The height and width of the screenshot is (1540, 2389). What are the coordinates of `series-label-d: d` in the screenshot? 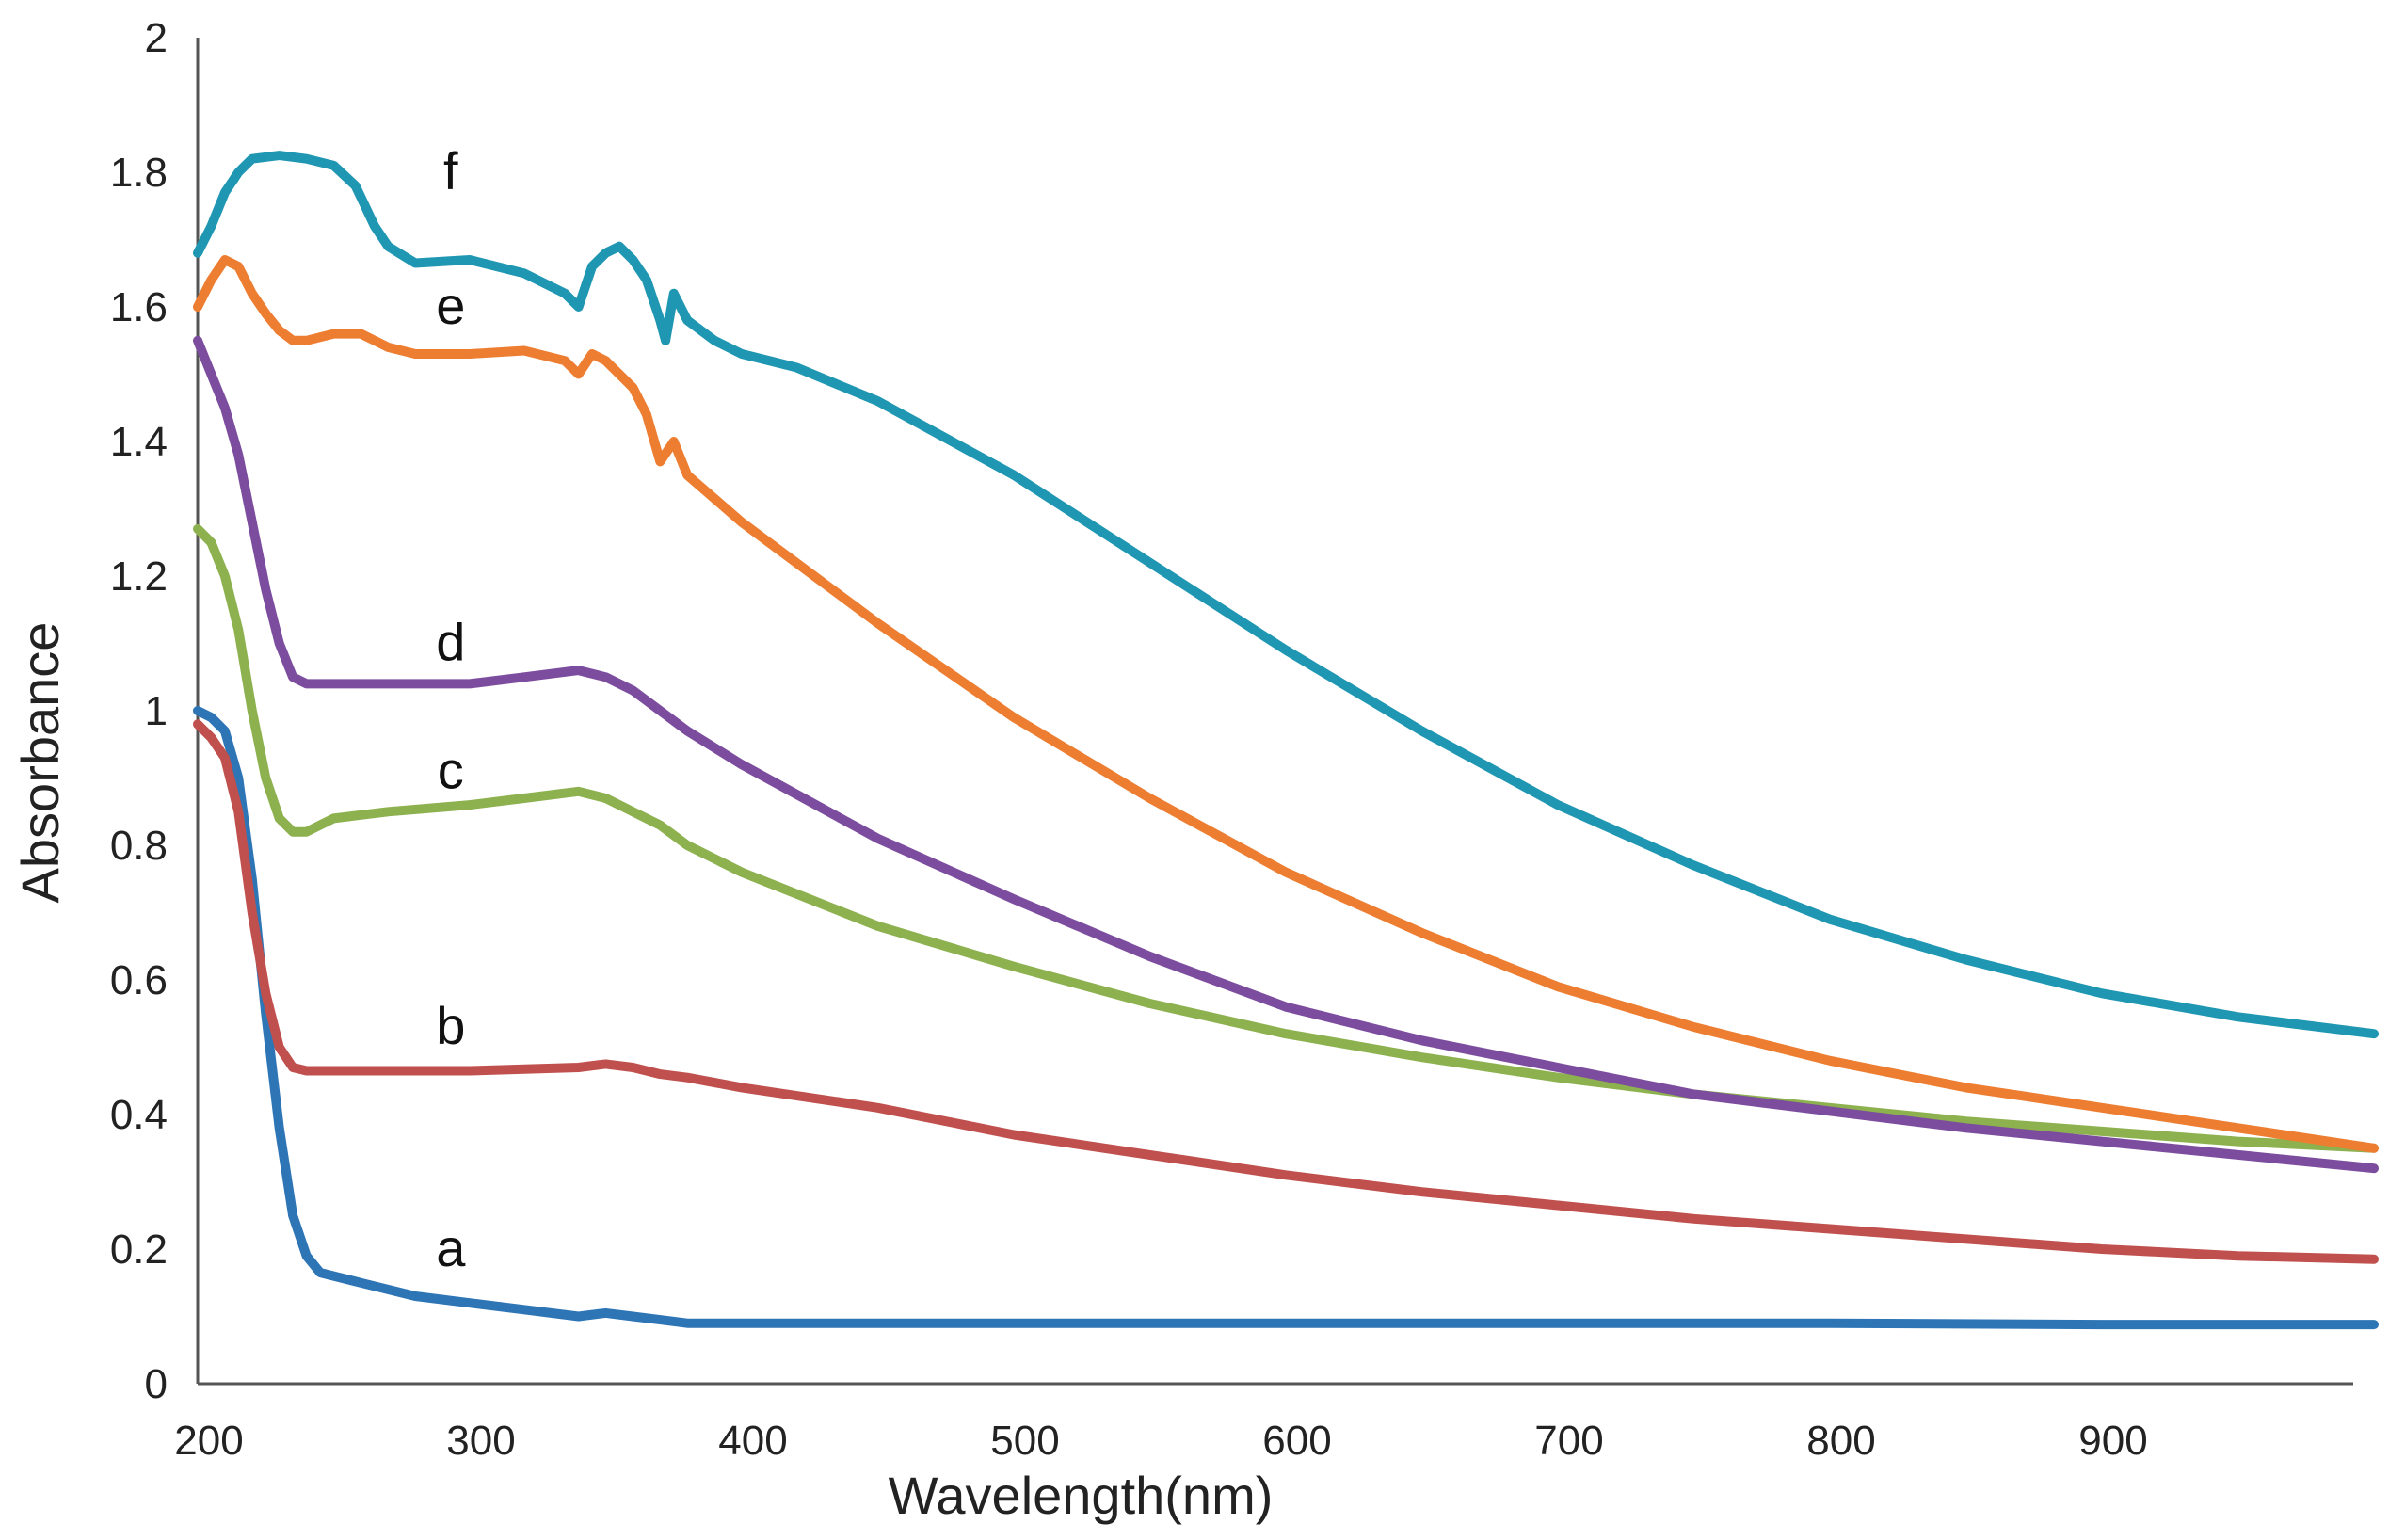 It's located at (451, 642).